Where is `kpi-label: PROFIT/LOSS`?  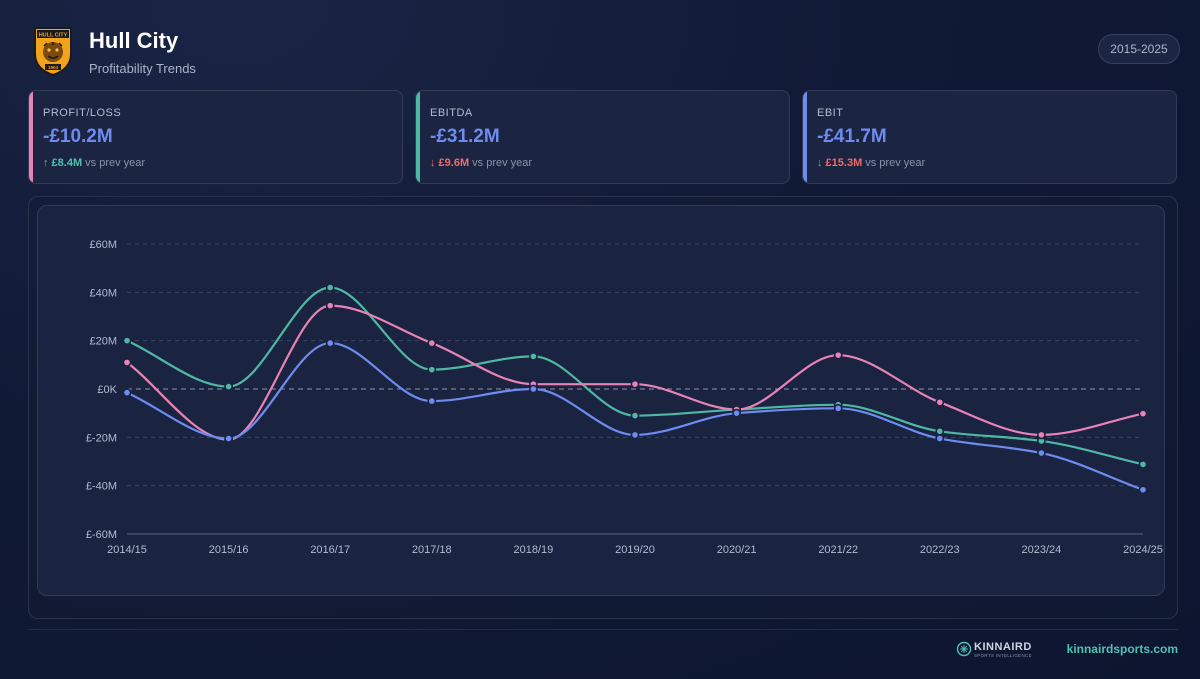 kpi-label: PROFIT/LOSS is located at coordinates (82, 113).